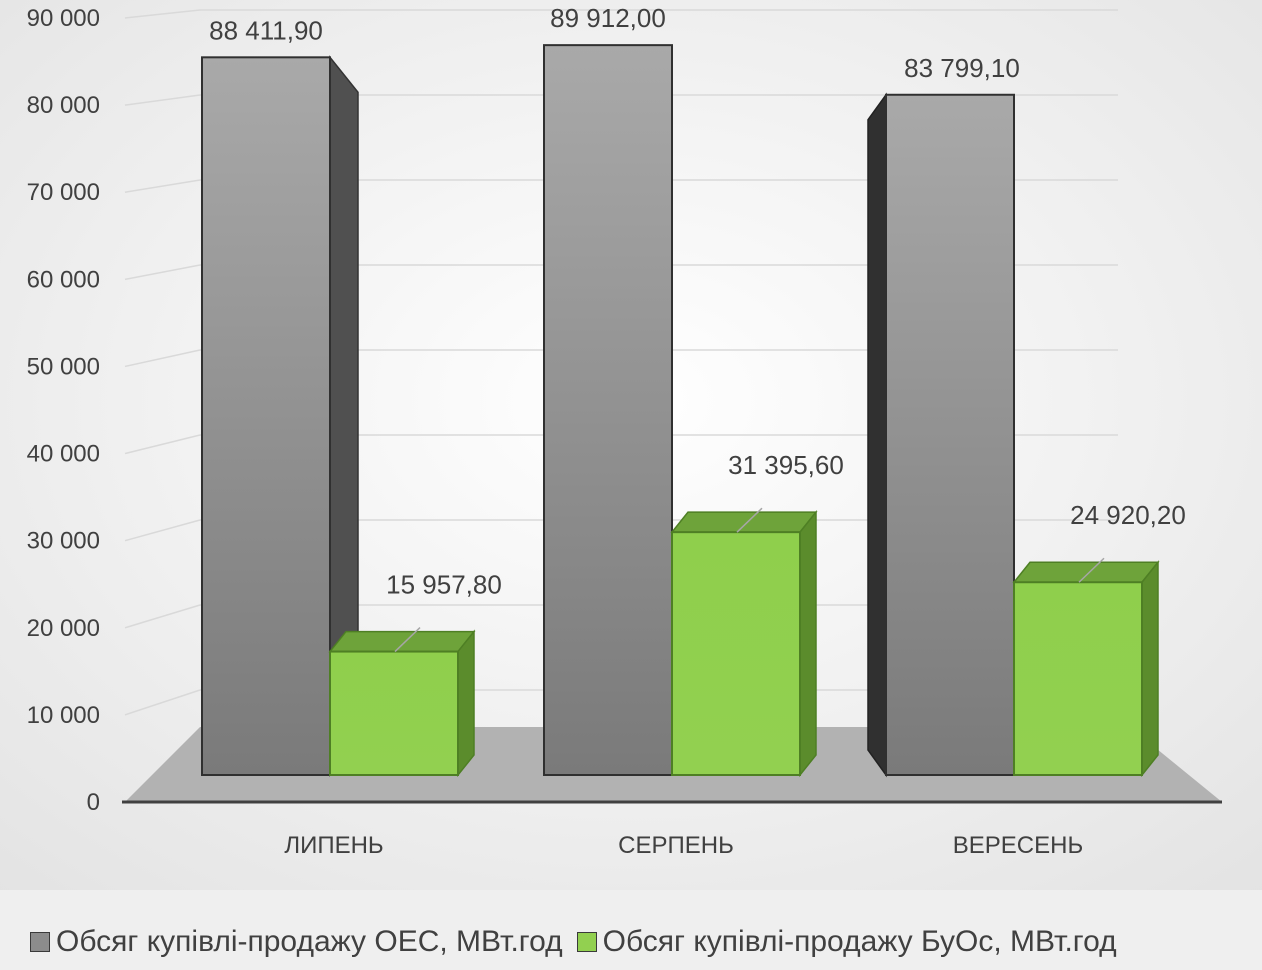  What do you see at coordinates (309, 941) in the screenshot?
I see `legend-label-series-1: Обсяг купівлі-продажу ОЕС, МВт.год` at bounding box center [309, 941].